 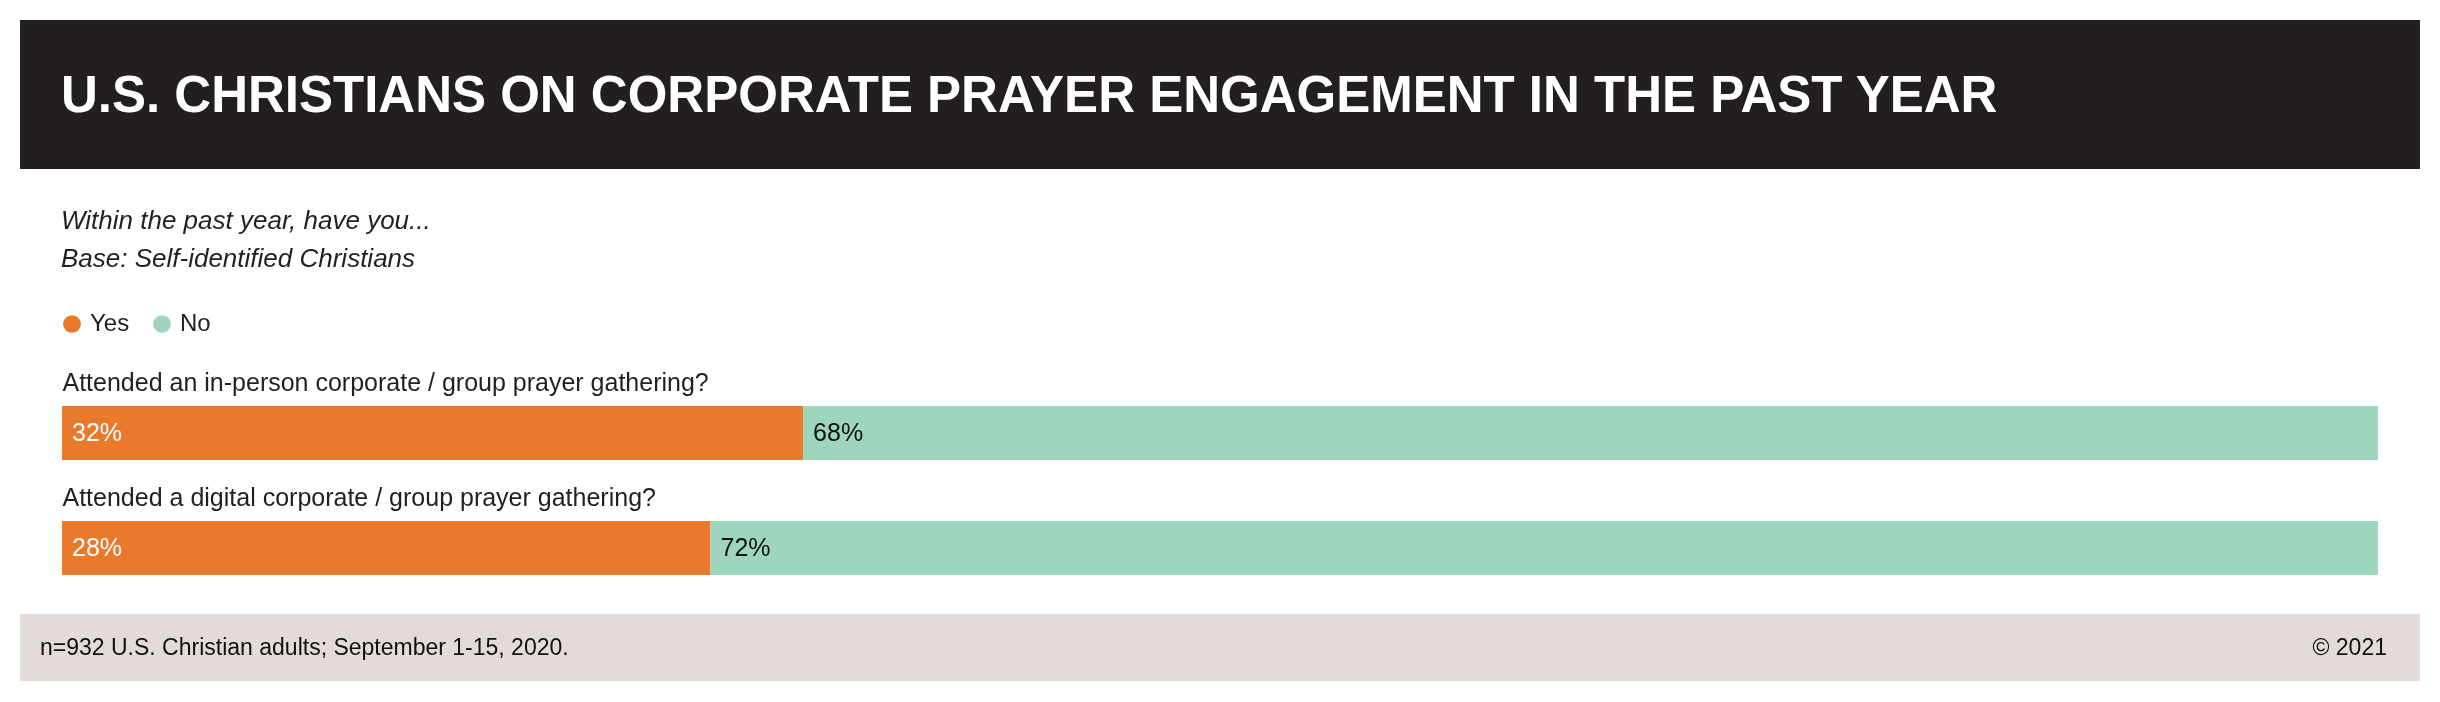 What do you see at coordinates (304, 647) in the screenshot?
I see `text: n=932 U.S. Christian adults; September 1-15, 2020.` at bounding box center [304, 647].